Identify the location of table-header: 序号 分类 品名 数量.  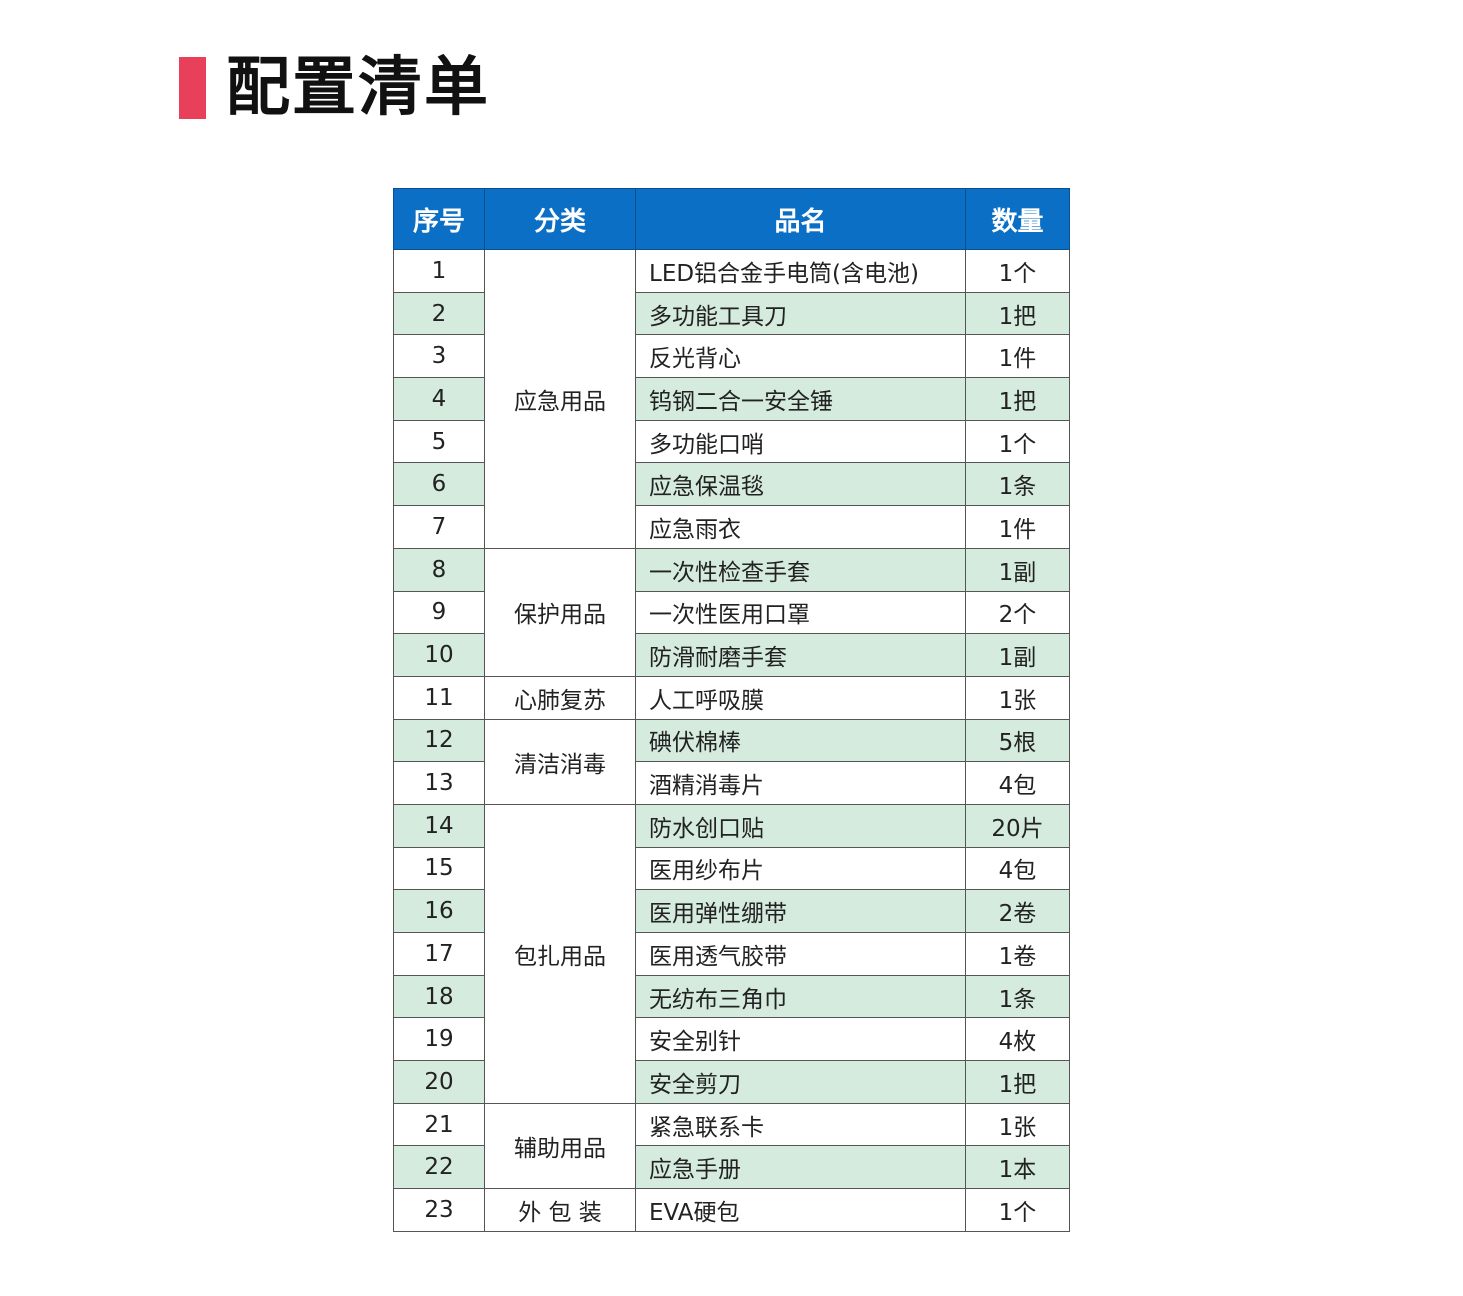
(731, 219).